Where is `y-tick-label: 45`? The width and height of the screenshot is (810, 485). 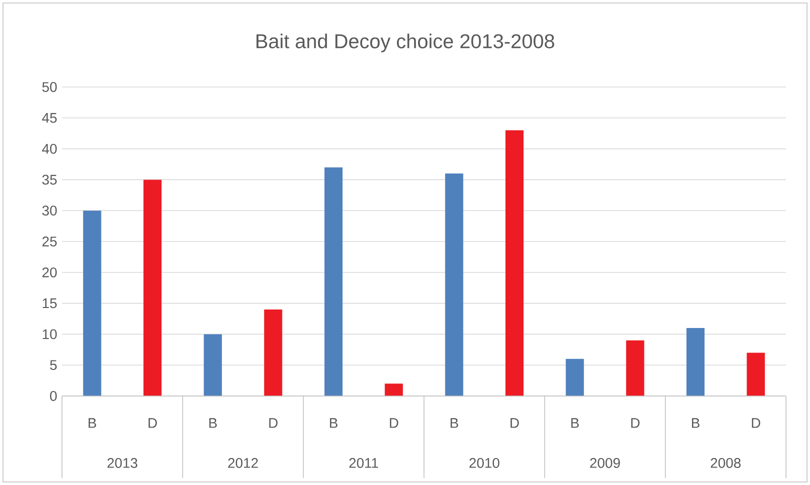
y-tick-label: 45 is located at coordinates (49, 118).